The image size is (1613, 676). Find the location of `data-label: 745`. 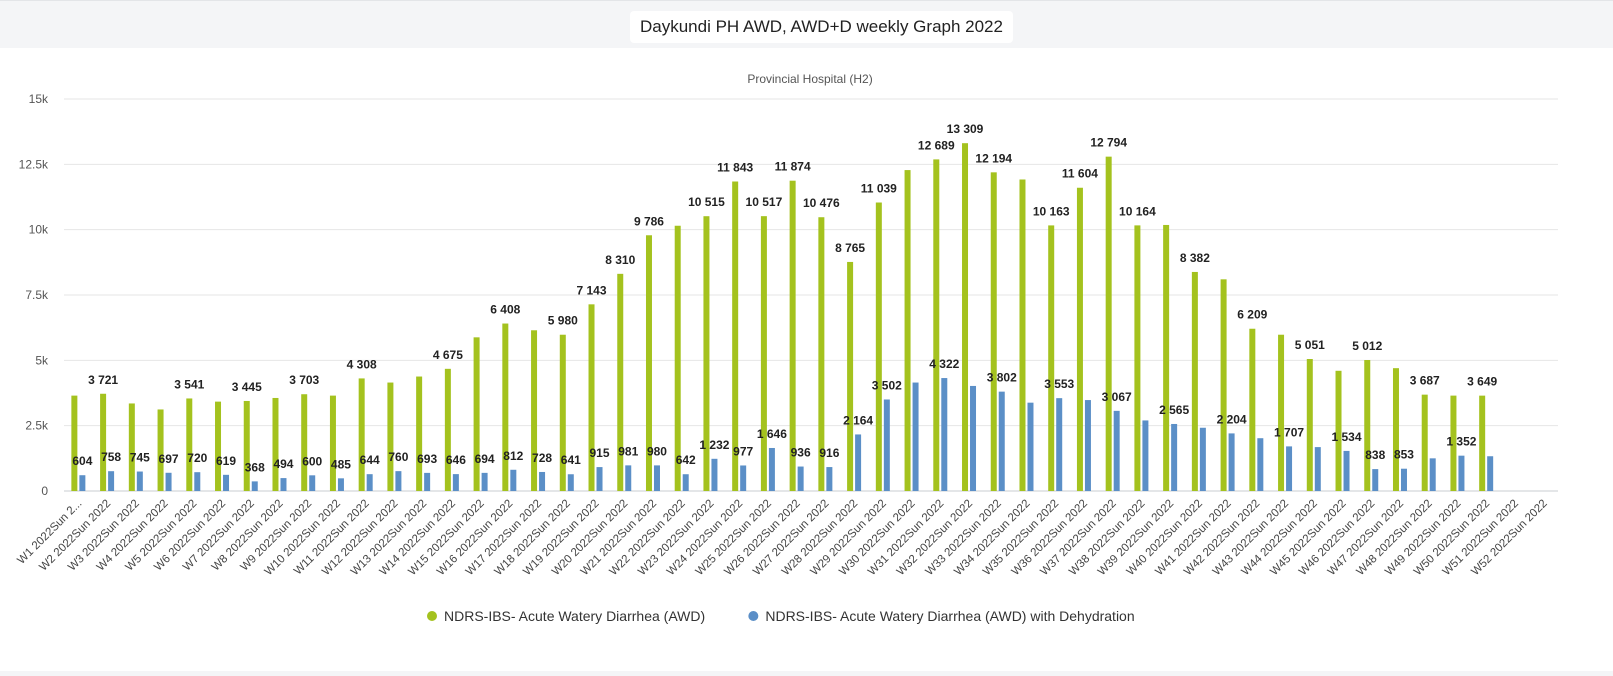

data-label: 745 is located at coordinates (140, 458).